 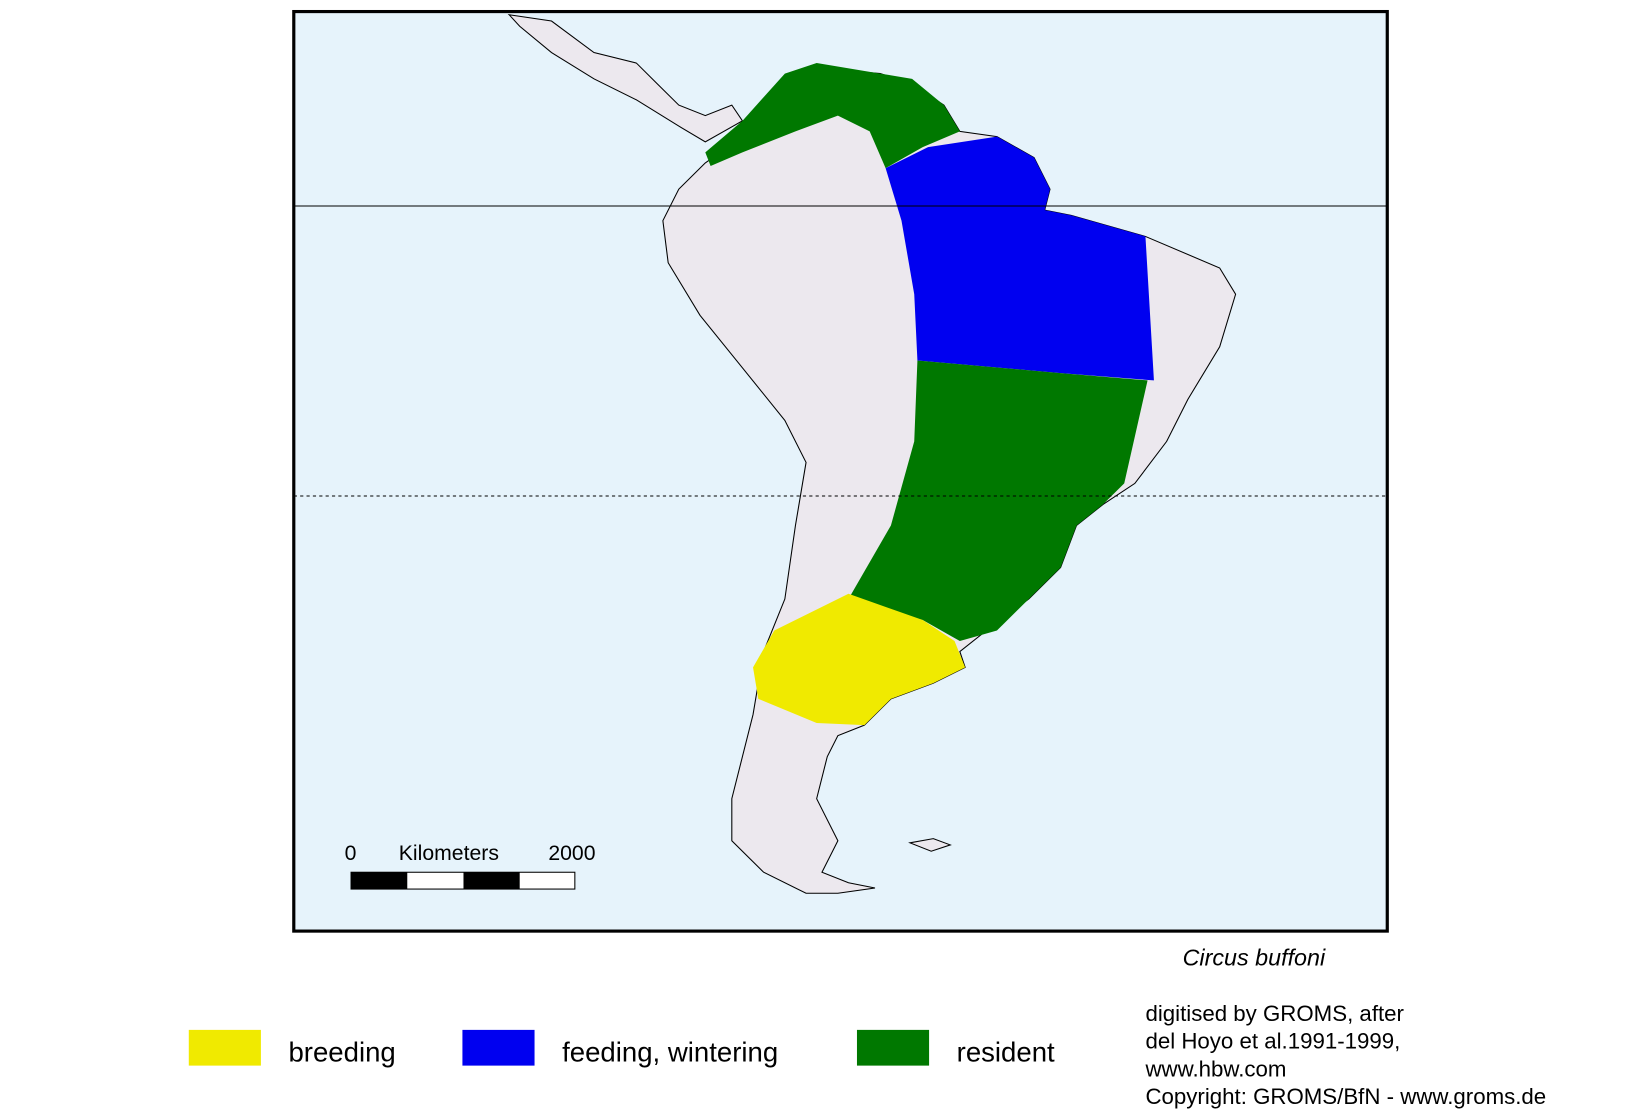 I want to click on falklands, so click(x=930, y=845).